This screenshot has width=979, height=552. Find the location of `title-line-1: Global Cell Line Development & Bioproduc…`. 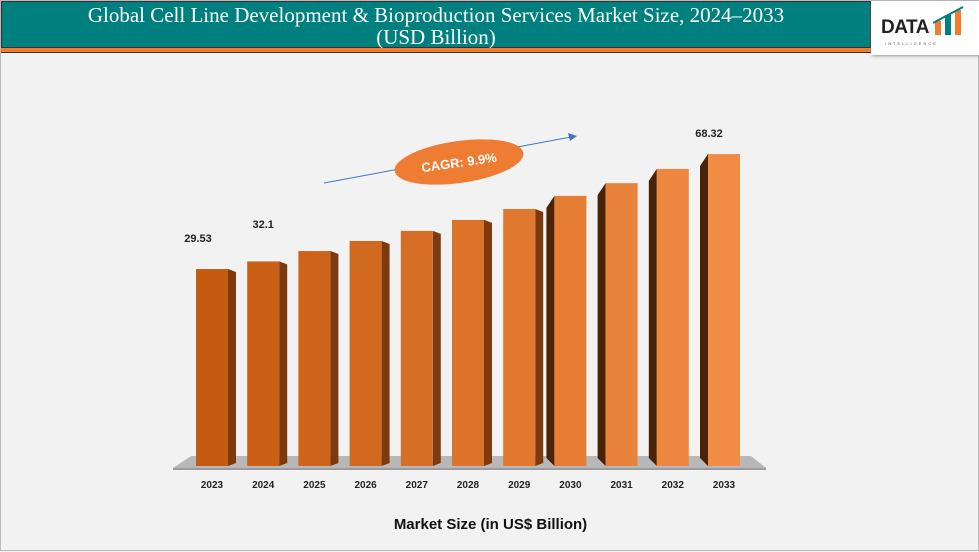

title-line-1: Global Cell Line Development & Bioproduc… is located at coordinates (436, 15).